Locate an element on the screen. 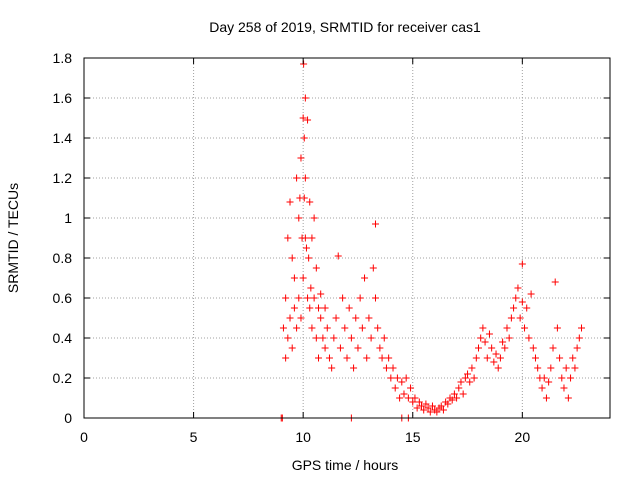  y-tick-label: 1 is located at coordinates (68, 218).